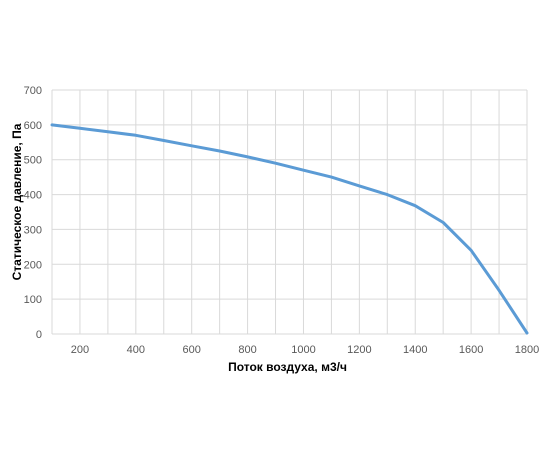  What do you see at coordinates (359, 350) in the screenshot?
I see `x-tick-label: 1200` at bounding box center [359, 350].